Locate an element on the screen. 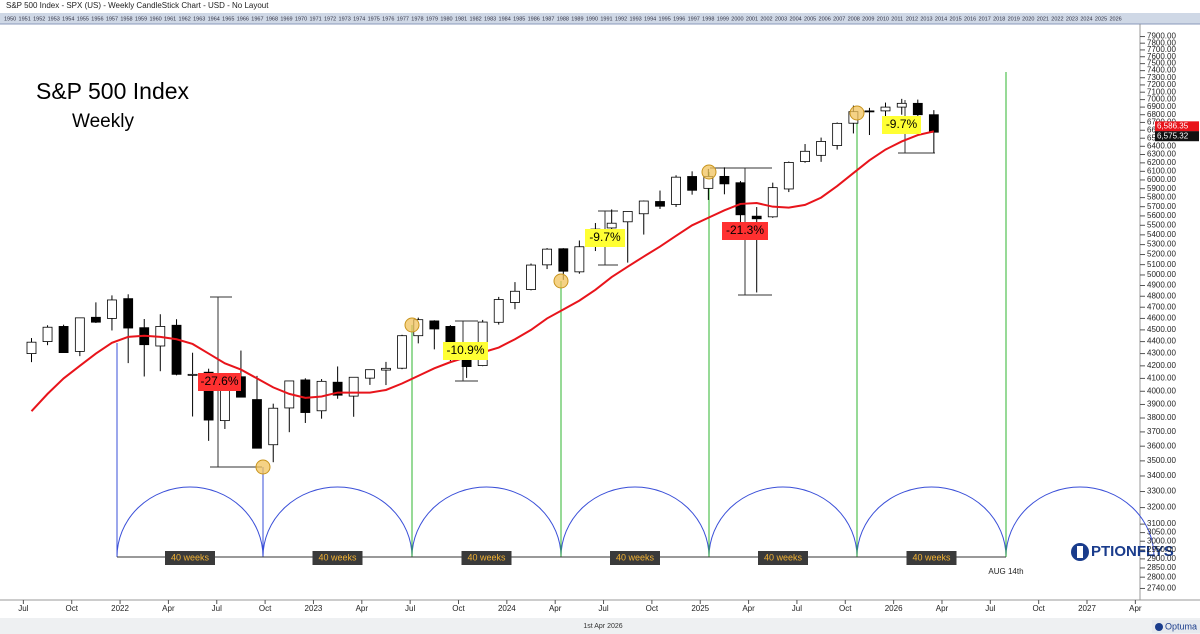  drawdown-box is located at coordinates (219, 382).